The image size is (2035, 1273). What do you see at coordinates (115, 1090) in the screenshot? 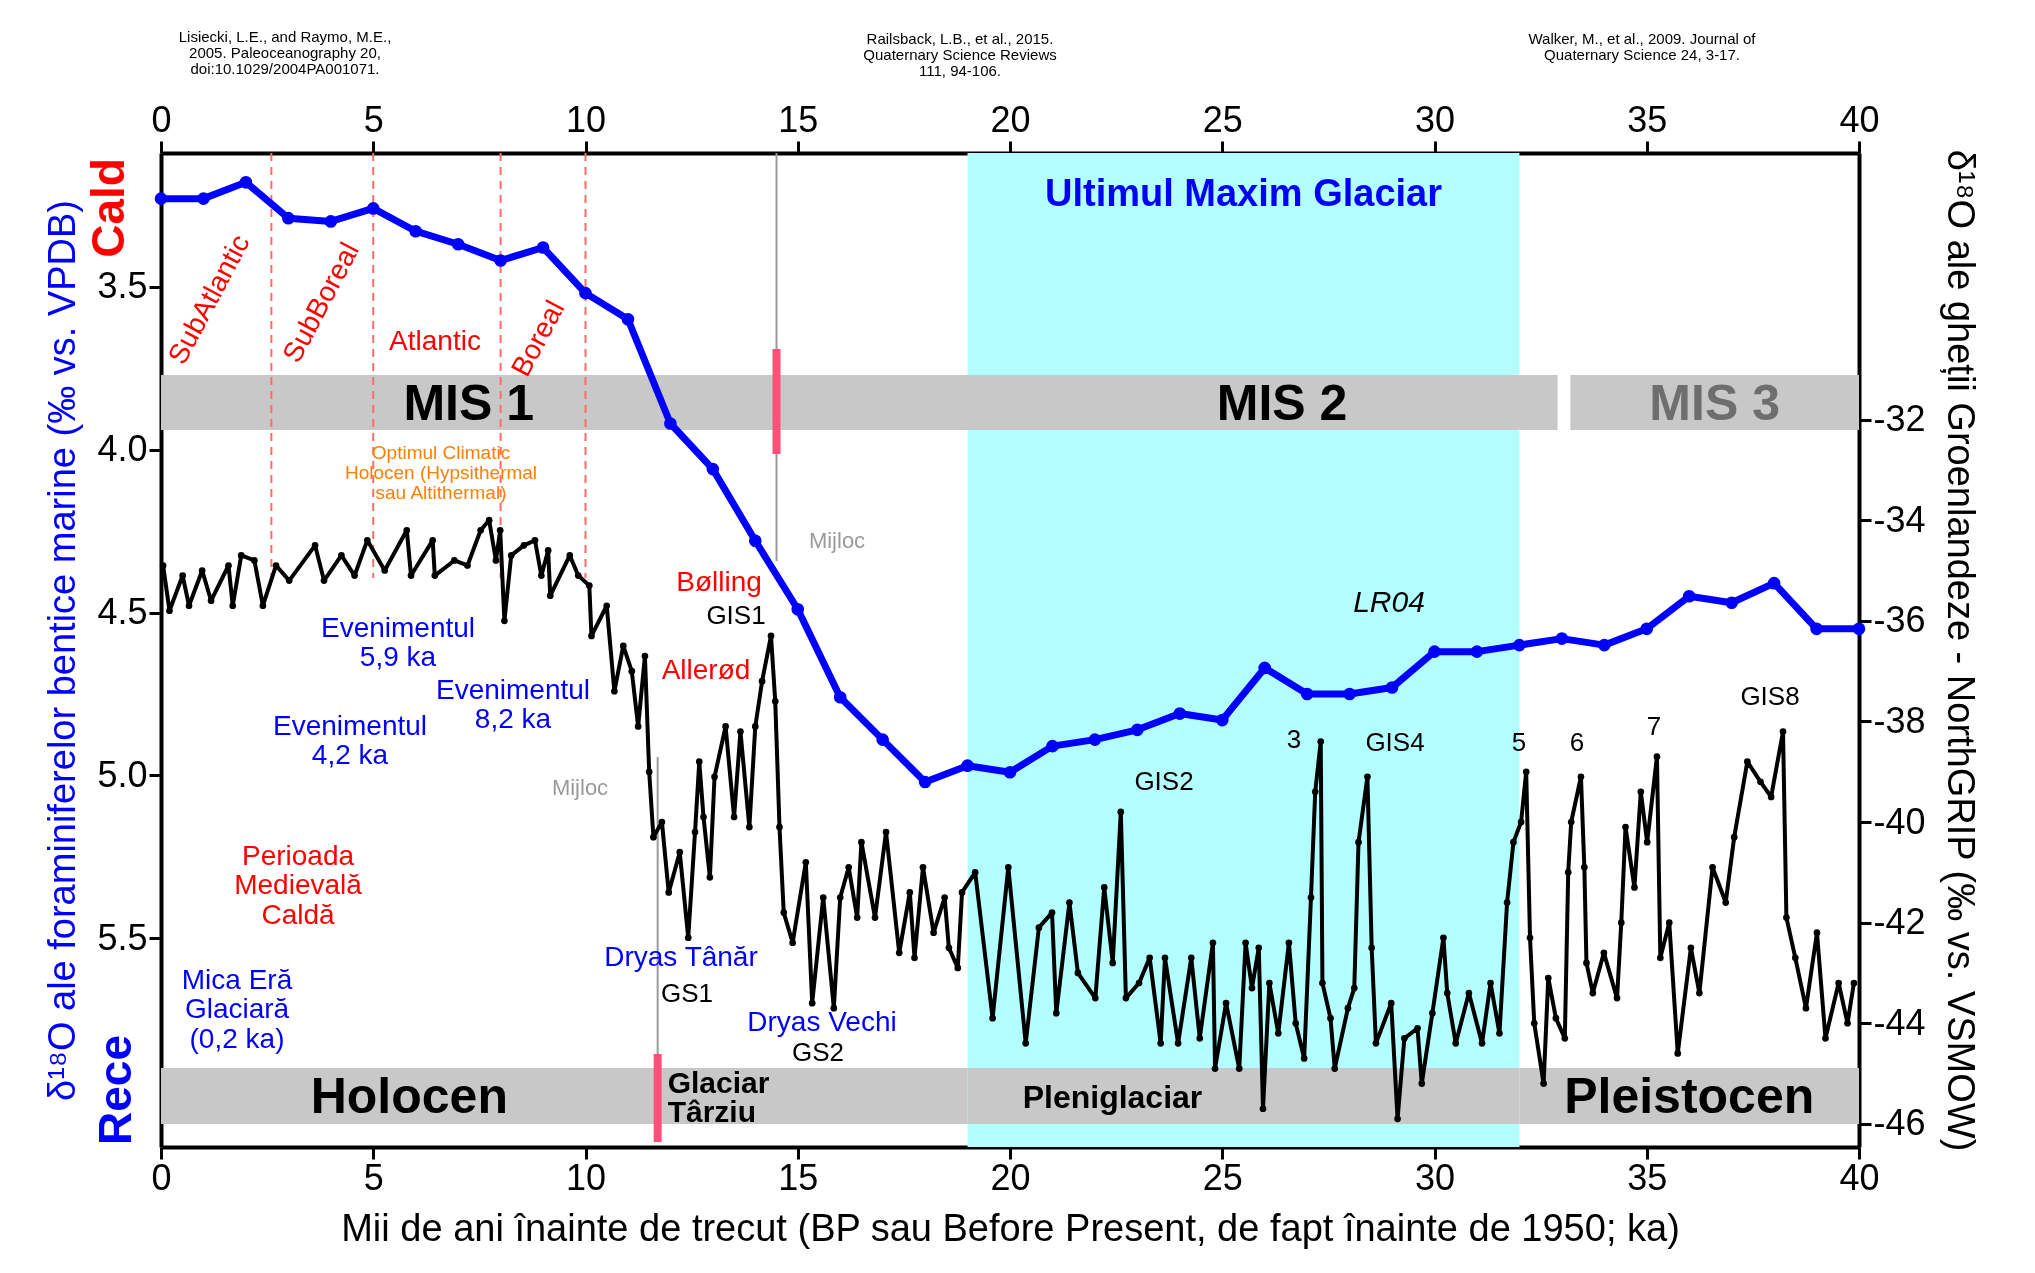
I see `text: Rece` at bounding box center [115, 1090].